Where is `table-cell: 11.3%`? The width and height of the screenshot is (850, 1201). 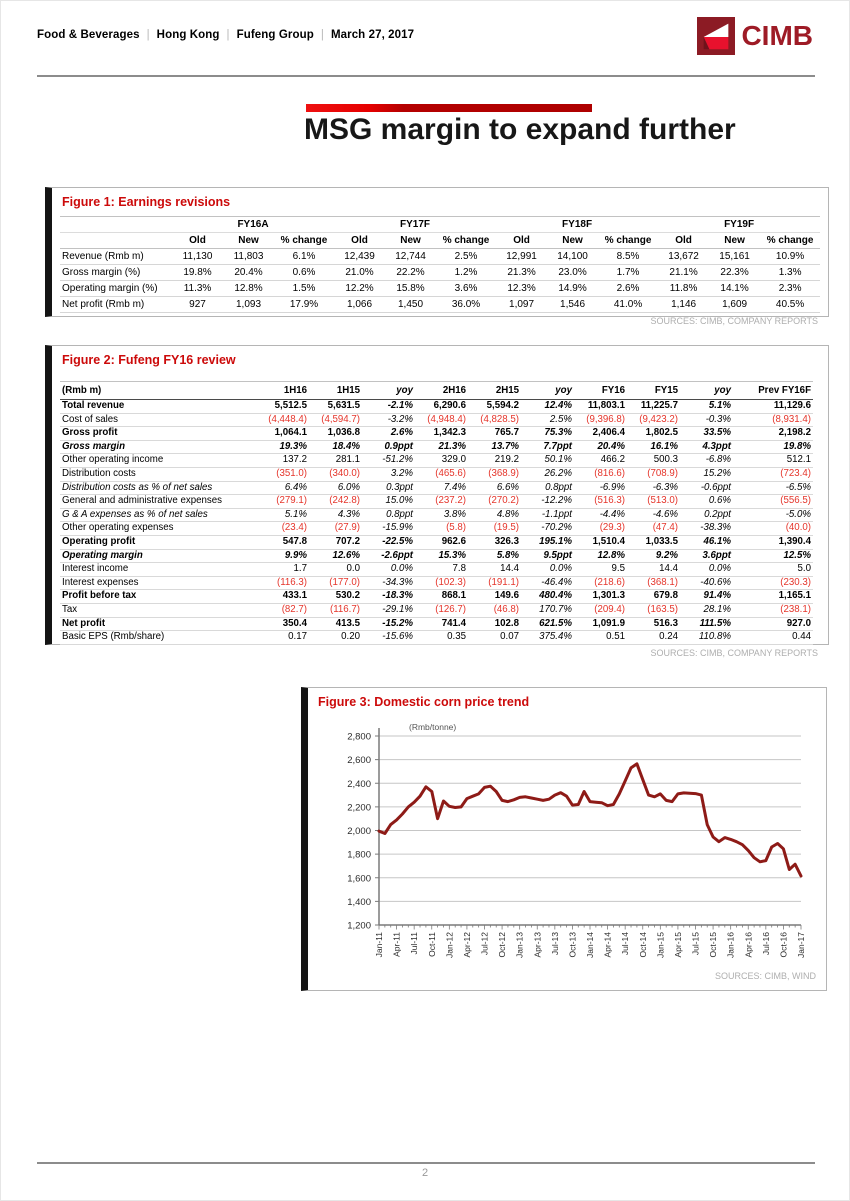 table-cell: 11.3% is located at coordinates (197, 288).